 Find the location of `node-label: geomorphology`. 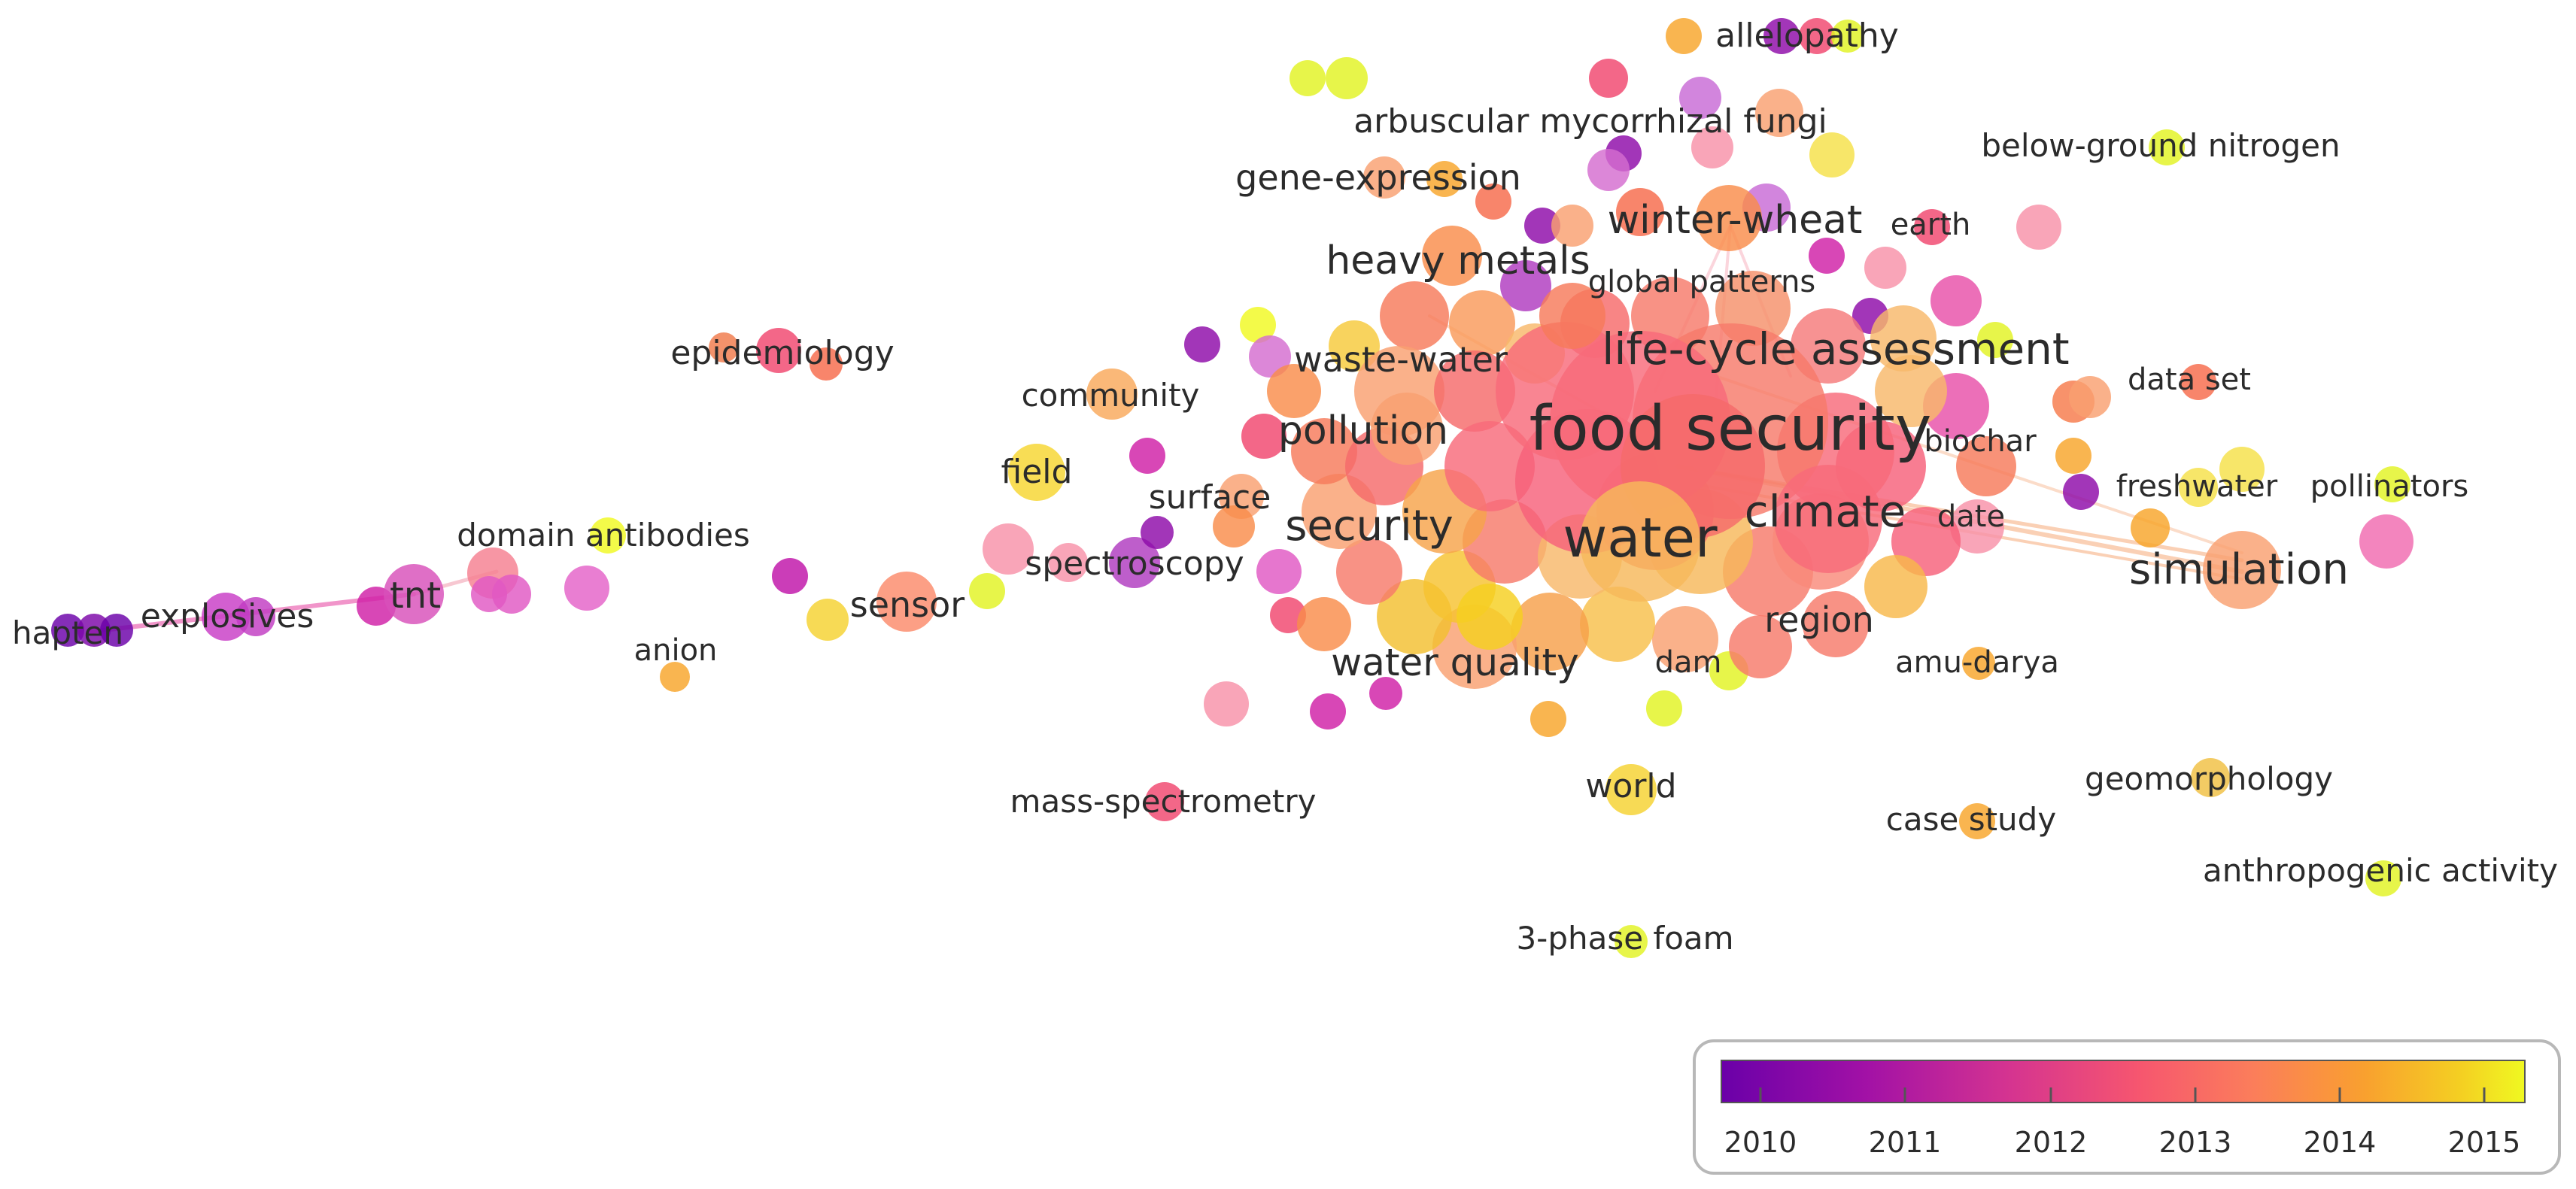

node-label: geomorphology is located at coordinates (2209, 778).